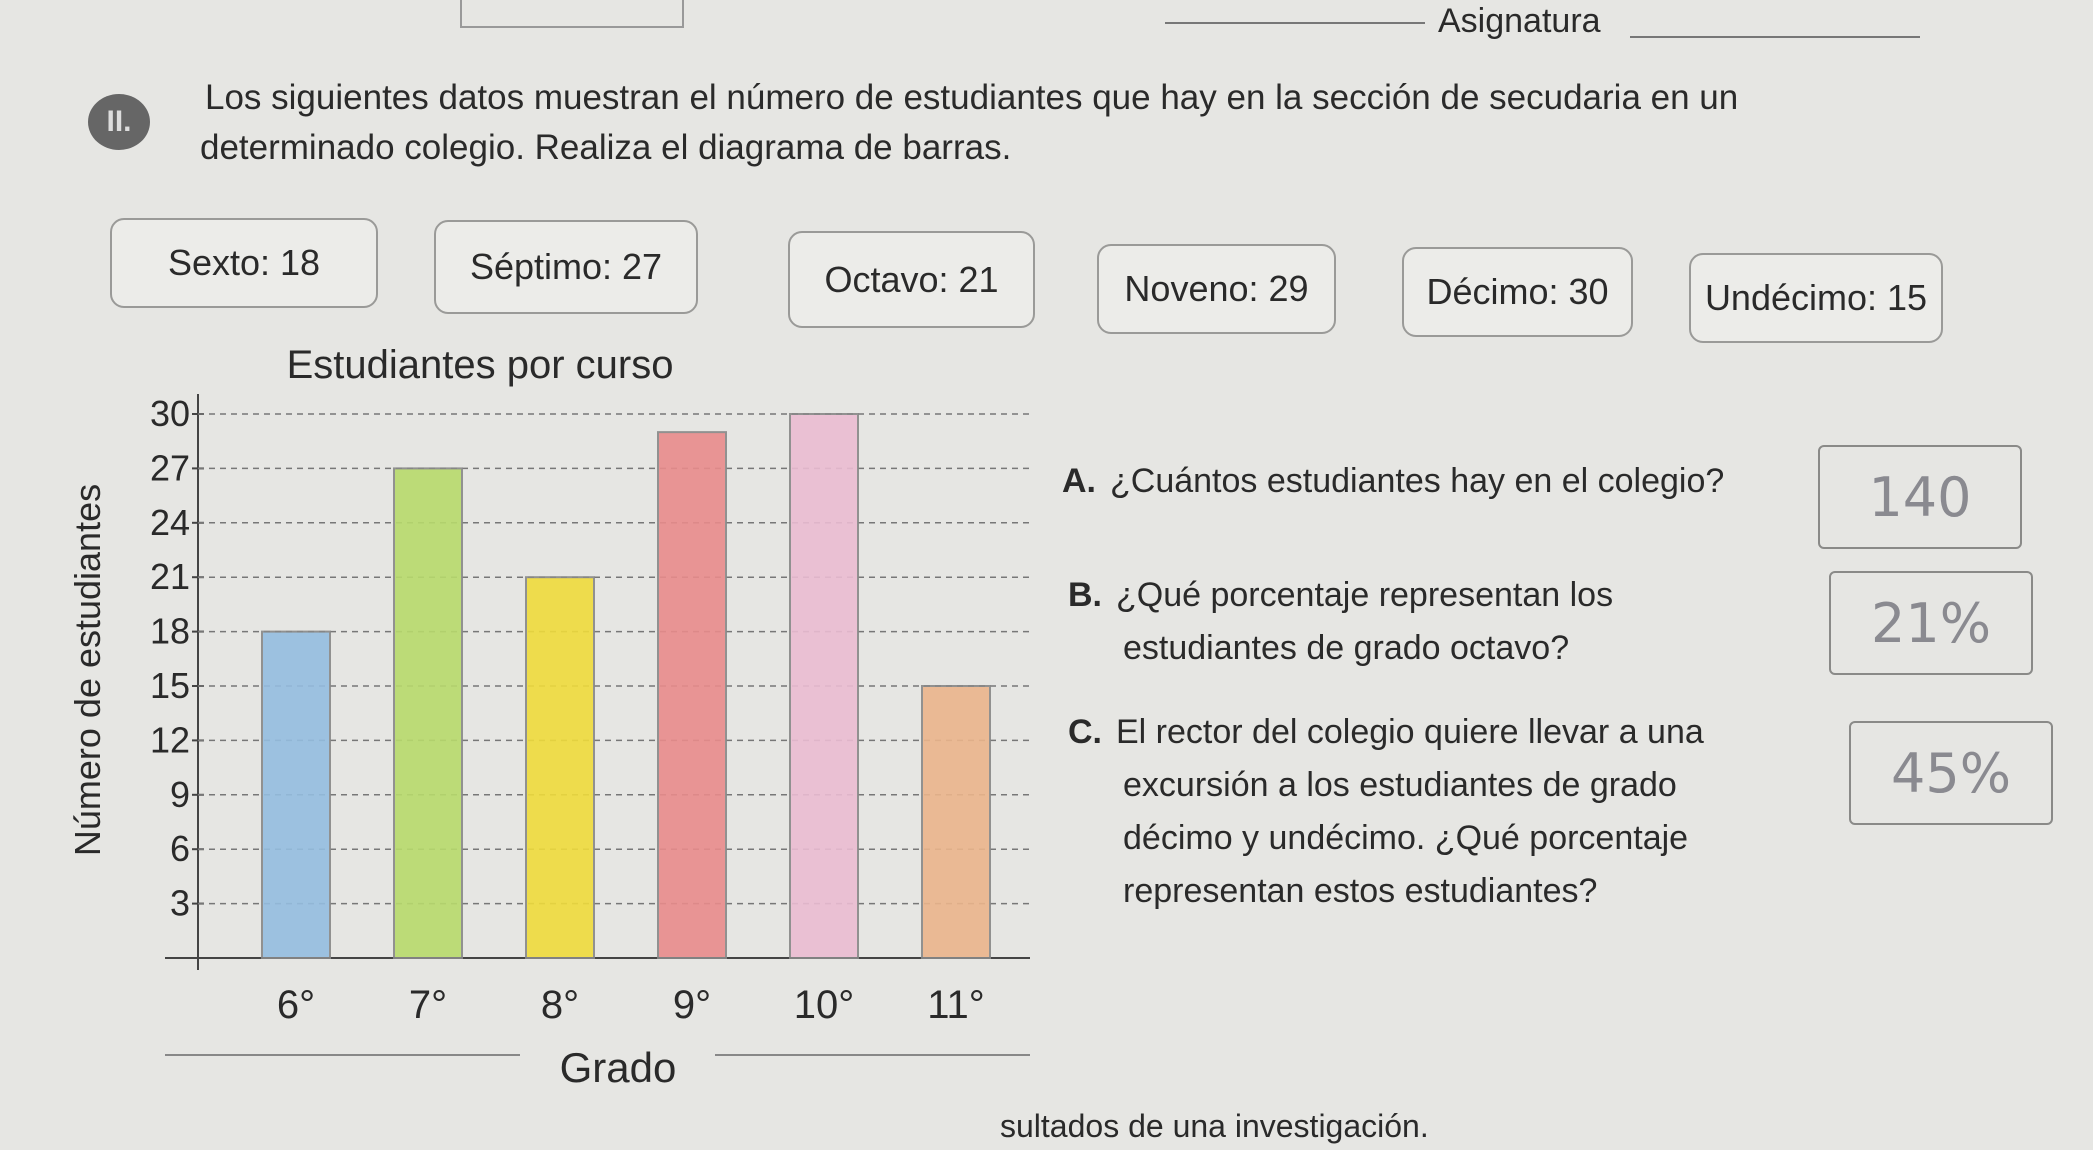  What do you see at coordinates (1214, 1126) in the screenshot?
I see `footer: sultados de una investigación.` at bounding box center [1214, 1126].